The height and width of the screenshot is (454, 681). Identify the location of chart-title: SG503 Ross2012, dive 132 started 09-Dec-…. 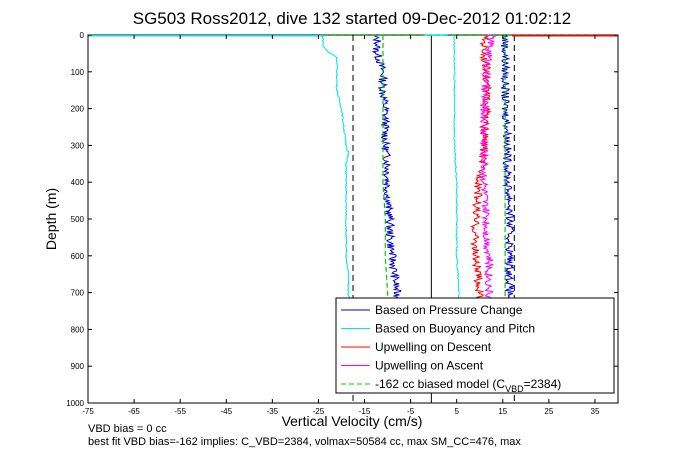
(352, 18).